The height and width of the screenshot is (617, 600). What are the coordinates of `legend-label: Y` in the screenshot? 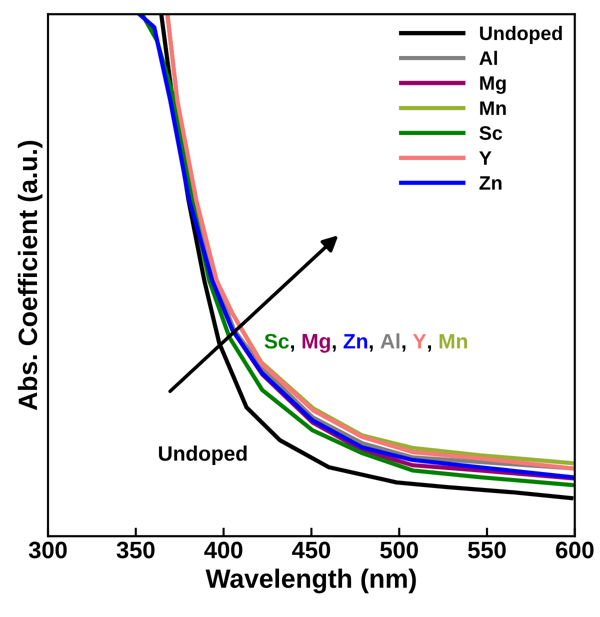 It's located at (485, 158).